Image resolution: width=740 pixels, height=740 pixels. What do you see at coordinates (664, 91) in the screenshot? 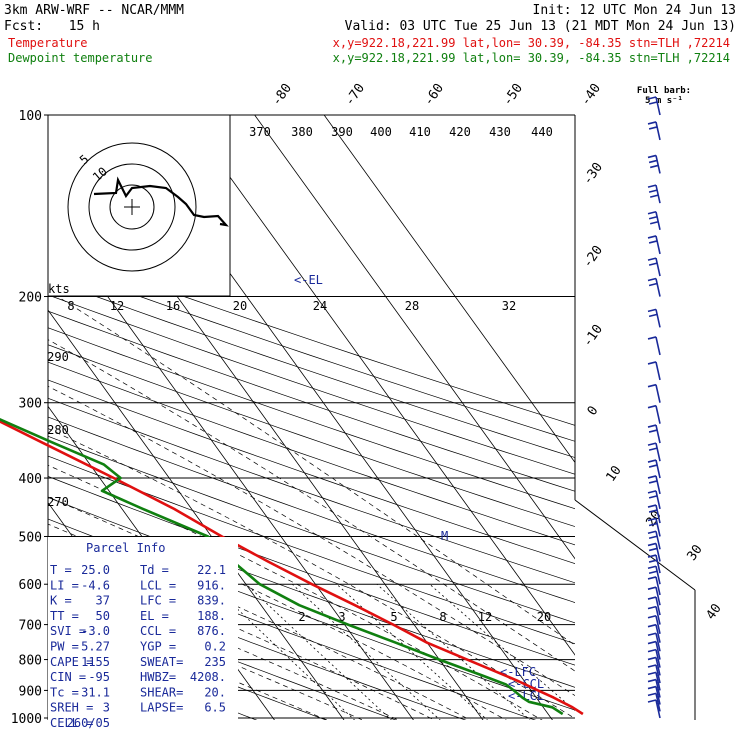
I see `barb-key-title: Full barb:` at bounding box center [664, 91].